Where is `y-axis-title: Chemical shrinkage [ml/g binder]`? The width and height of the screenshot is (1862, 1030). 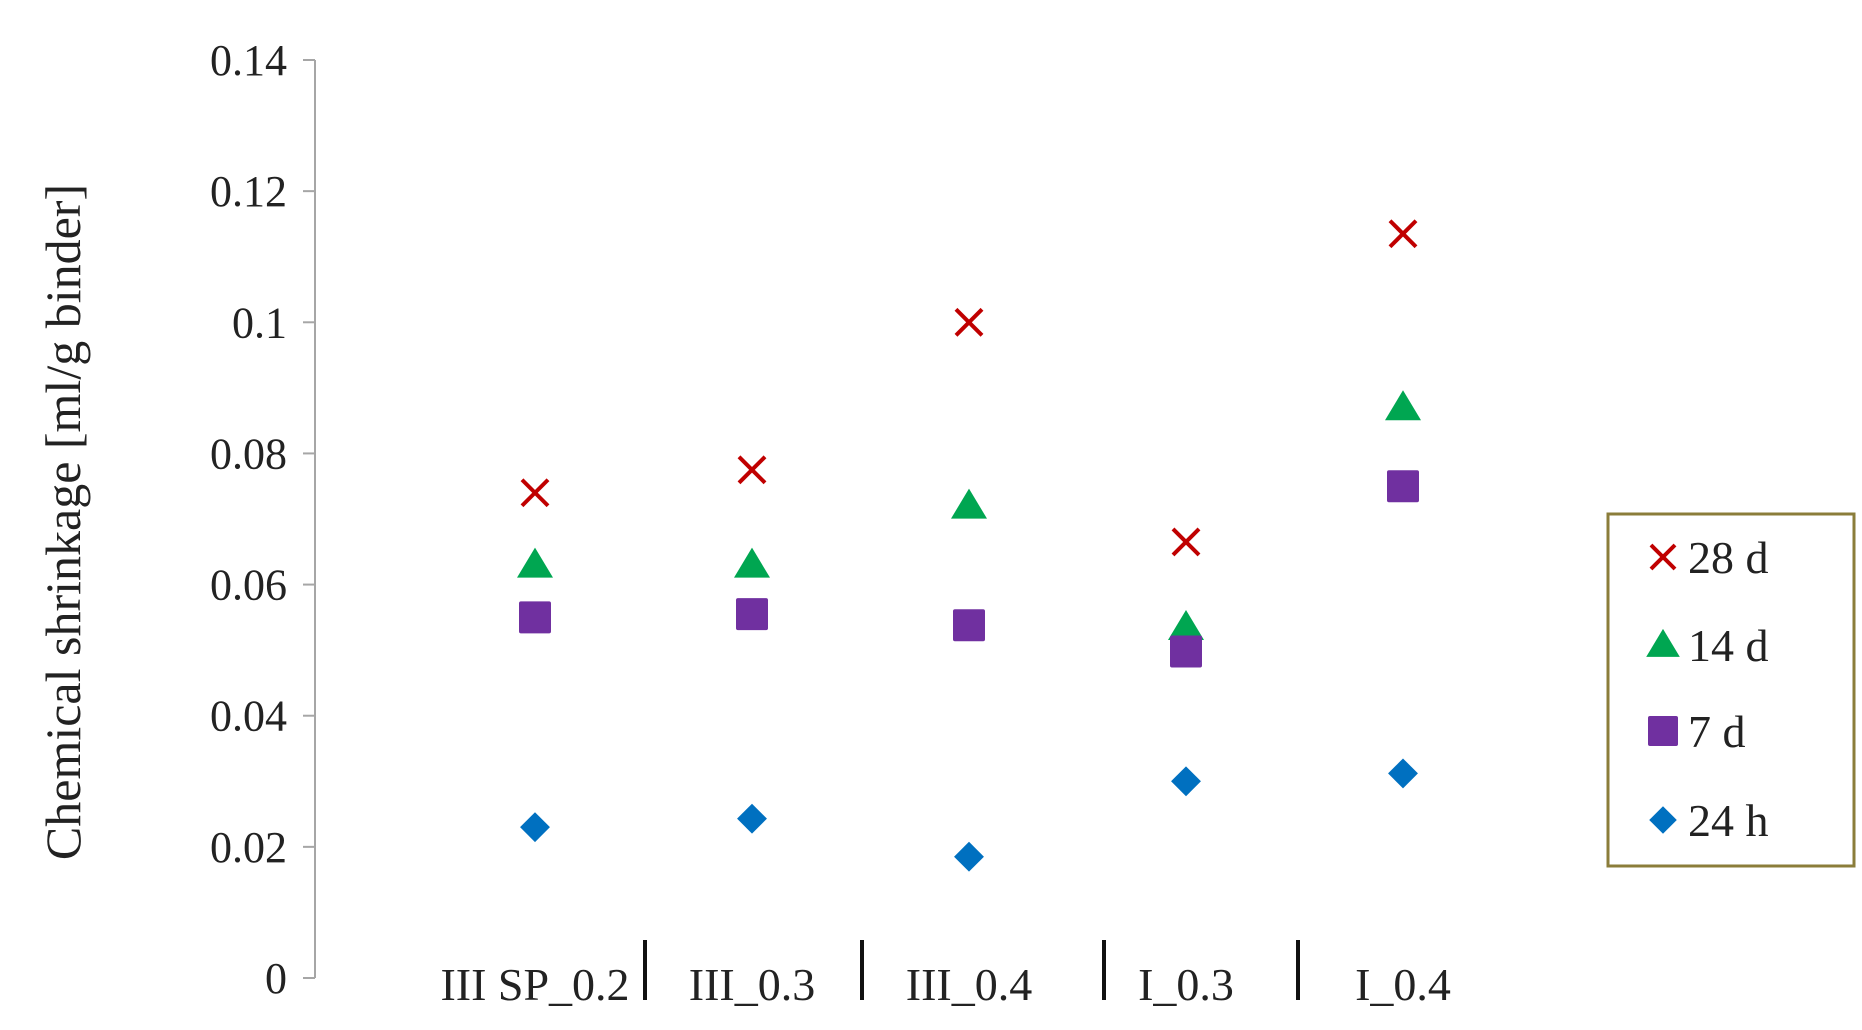
y-axis-title: Chemical shrinkage [ml/g binder] is located at coordinates (63, 522).